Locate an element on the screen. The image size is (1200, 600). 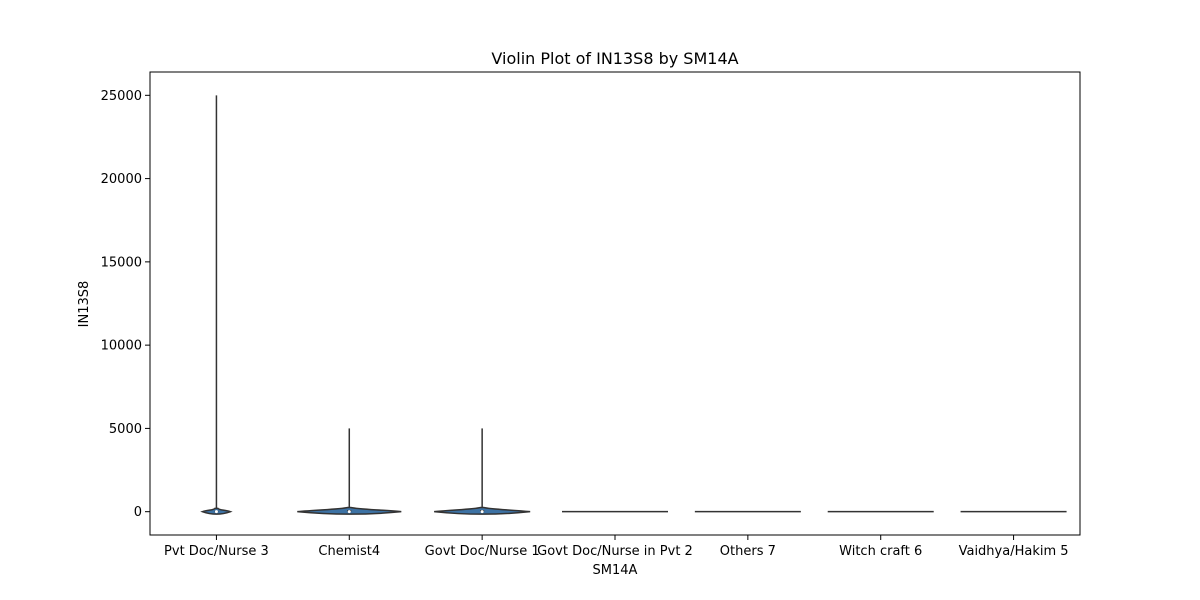
x-tick-label: Witch craft 6 is located at coordinates (880, 551).